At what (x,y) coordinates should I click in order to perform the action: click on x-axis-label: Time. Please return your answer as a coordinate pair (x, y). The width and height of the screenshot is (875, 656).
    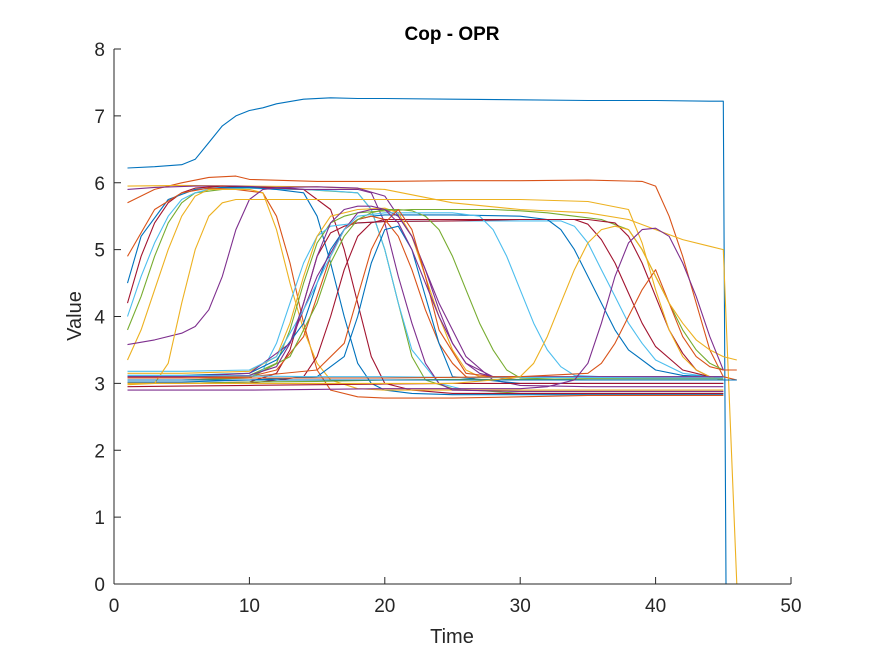
    Looking at the image, I should click on (452, 637).